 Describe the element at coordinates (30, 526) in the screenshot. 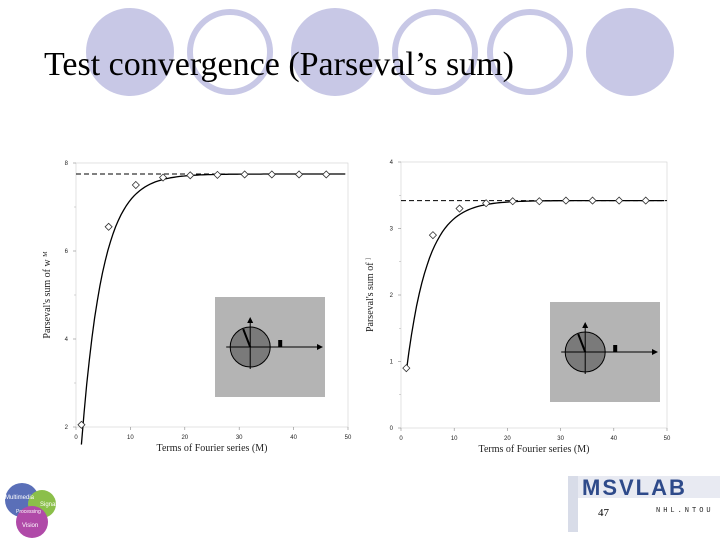

I see `logo-word-4: Vision` at that location.